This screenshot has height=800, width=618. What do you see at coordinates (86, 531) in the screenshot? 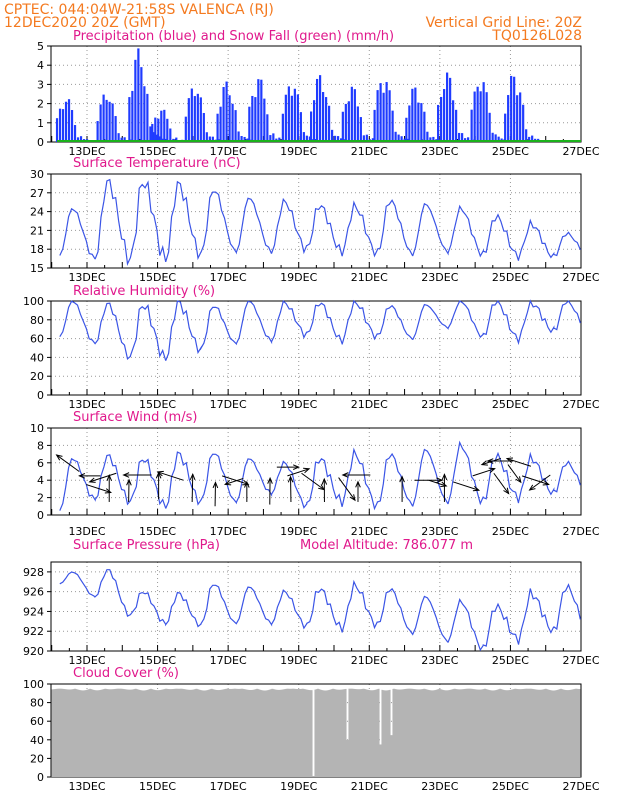
I see `wind-xtick-label: 13DEC` at bounding box center [86, 531].